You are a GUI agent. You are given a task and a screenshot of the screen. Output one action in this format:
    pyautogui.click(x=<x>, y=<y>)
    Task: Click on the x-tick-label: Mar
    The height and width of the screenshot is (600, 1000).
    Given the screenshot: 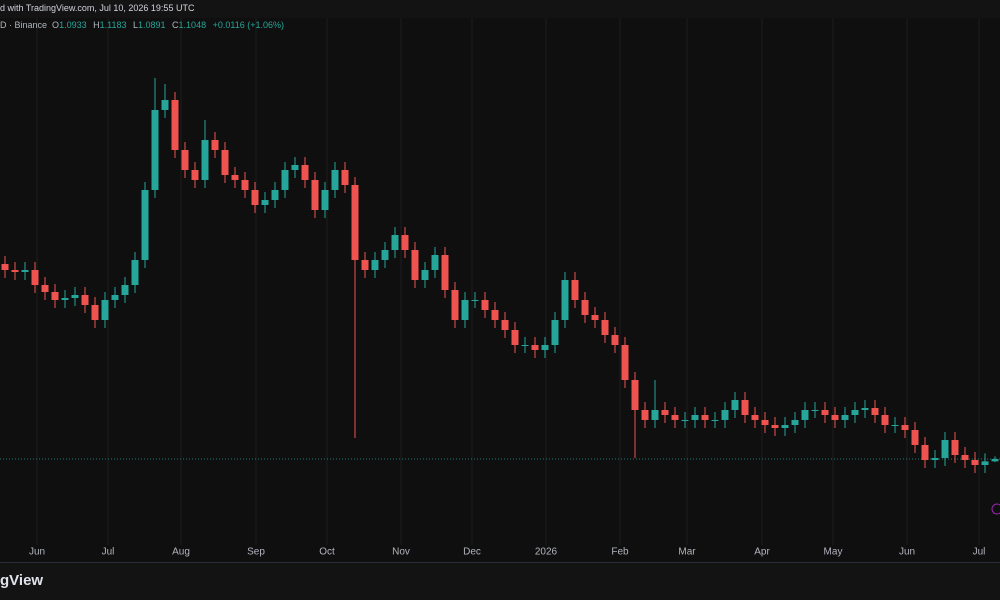 What is the action you would take?
    pyautogui.click(x=687, y=552)
    